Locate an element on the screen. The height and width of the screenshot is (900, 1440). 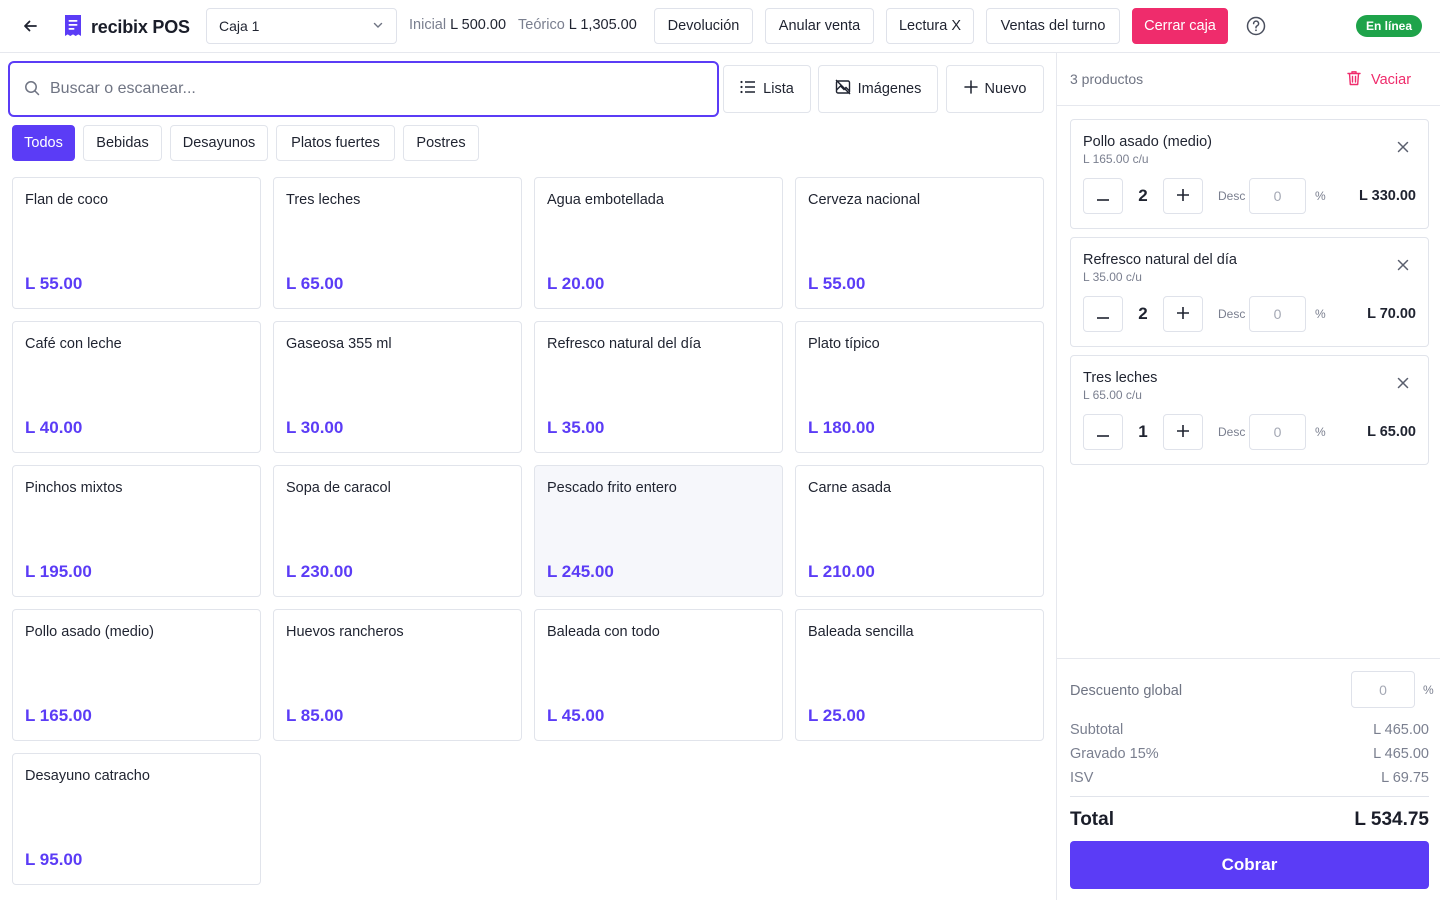
product-card: Cerveza nacional L 55.00 is located at coordinates (919, 243).